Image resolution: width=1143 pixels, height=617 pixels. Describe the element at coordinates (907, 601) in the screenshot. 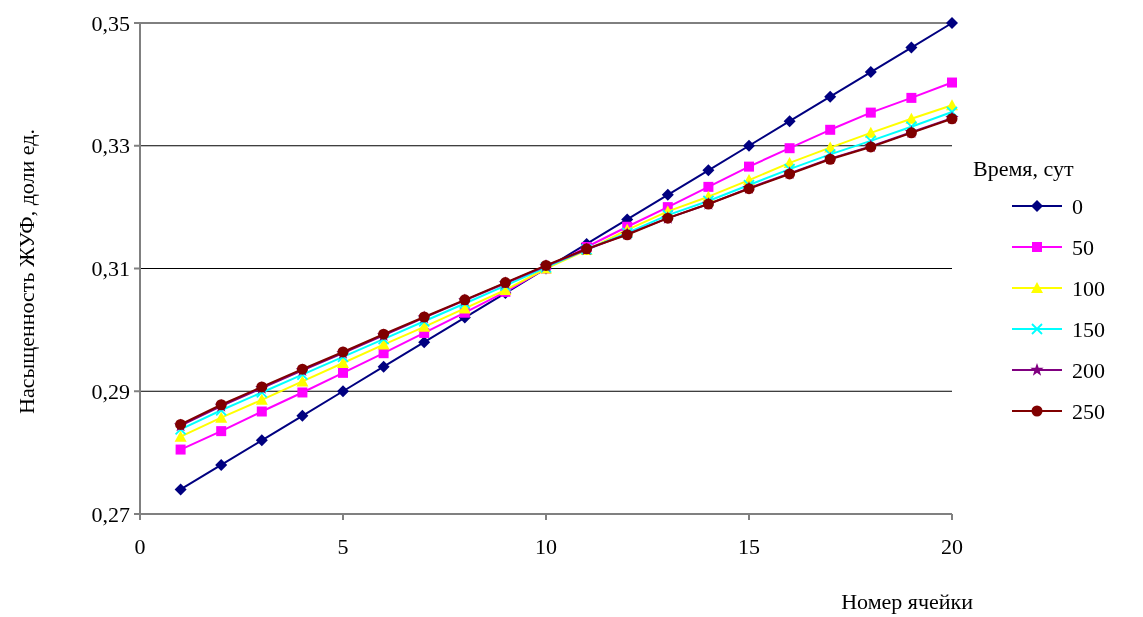

I see `x-axis-title: Номер ячейки` at that location.